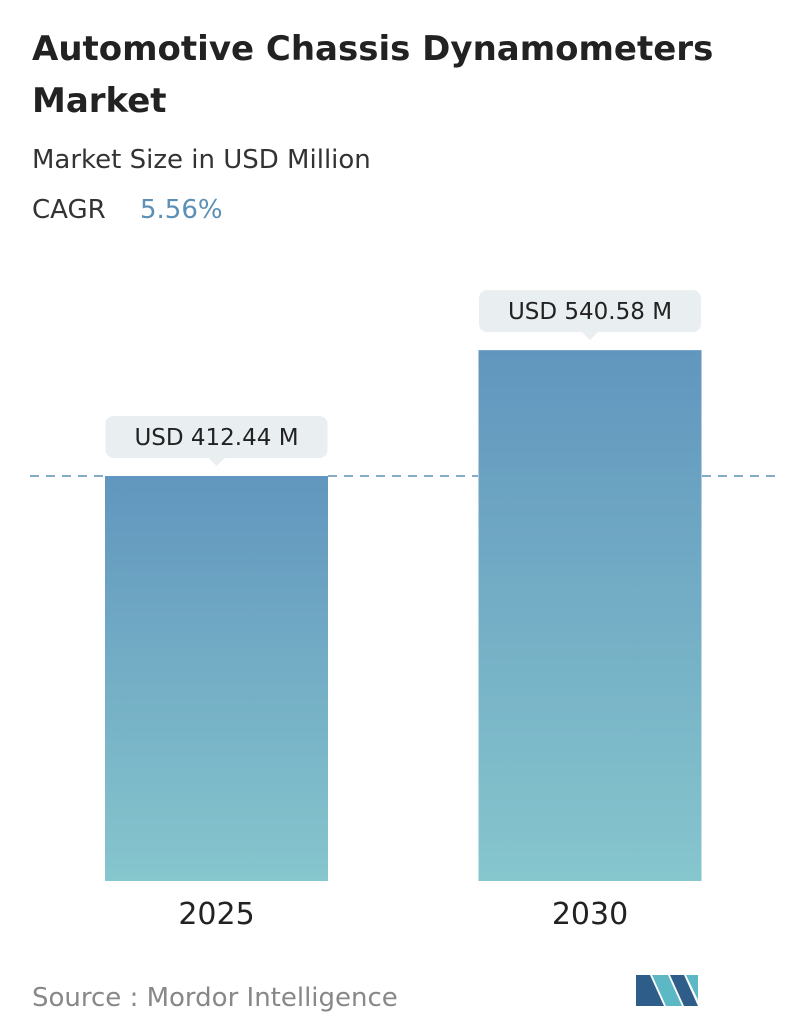 The height and width of the screenshot is (1034, 796). I want to click on chart-title: Automotive Chassis Dynamometers, so click(372, 49).